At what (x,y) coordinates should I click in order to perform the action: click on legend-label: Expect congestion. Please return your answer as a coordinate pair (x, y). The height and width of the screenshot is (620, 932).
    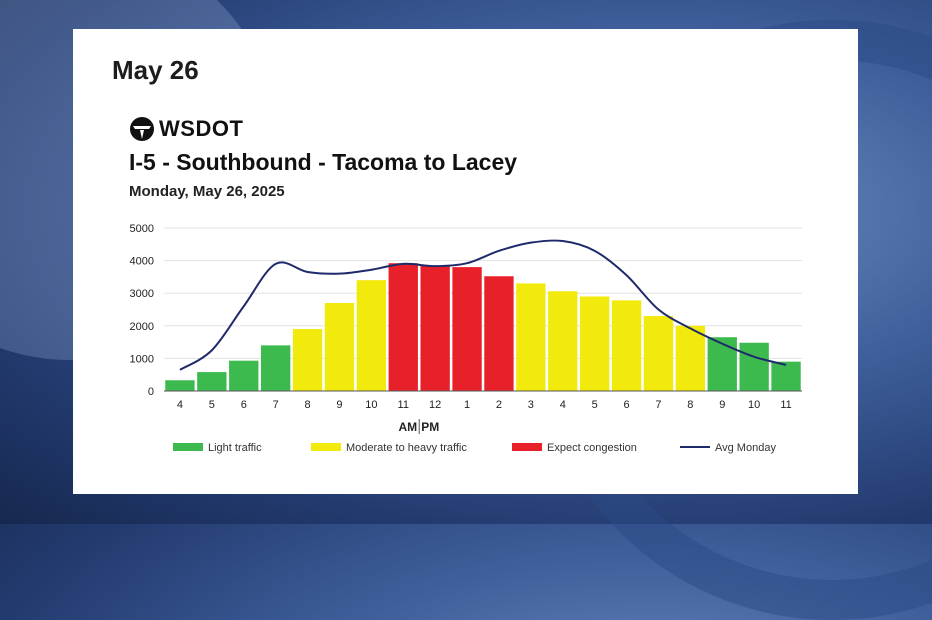
    Looking at the image, I should click on (592, 448).